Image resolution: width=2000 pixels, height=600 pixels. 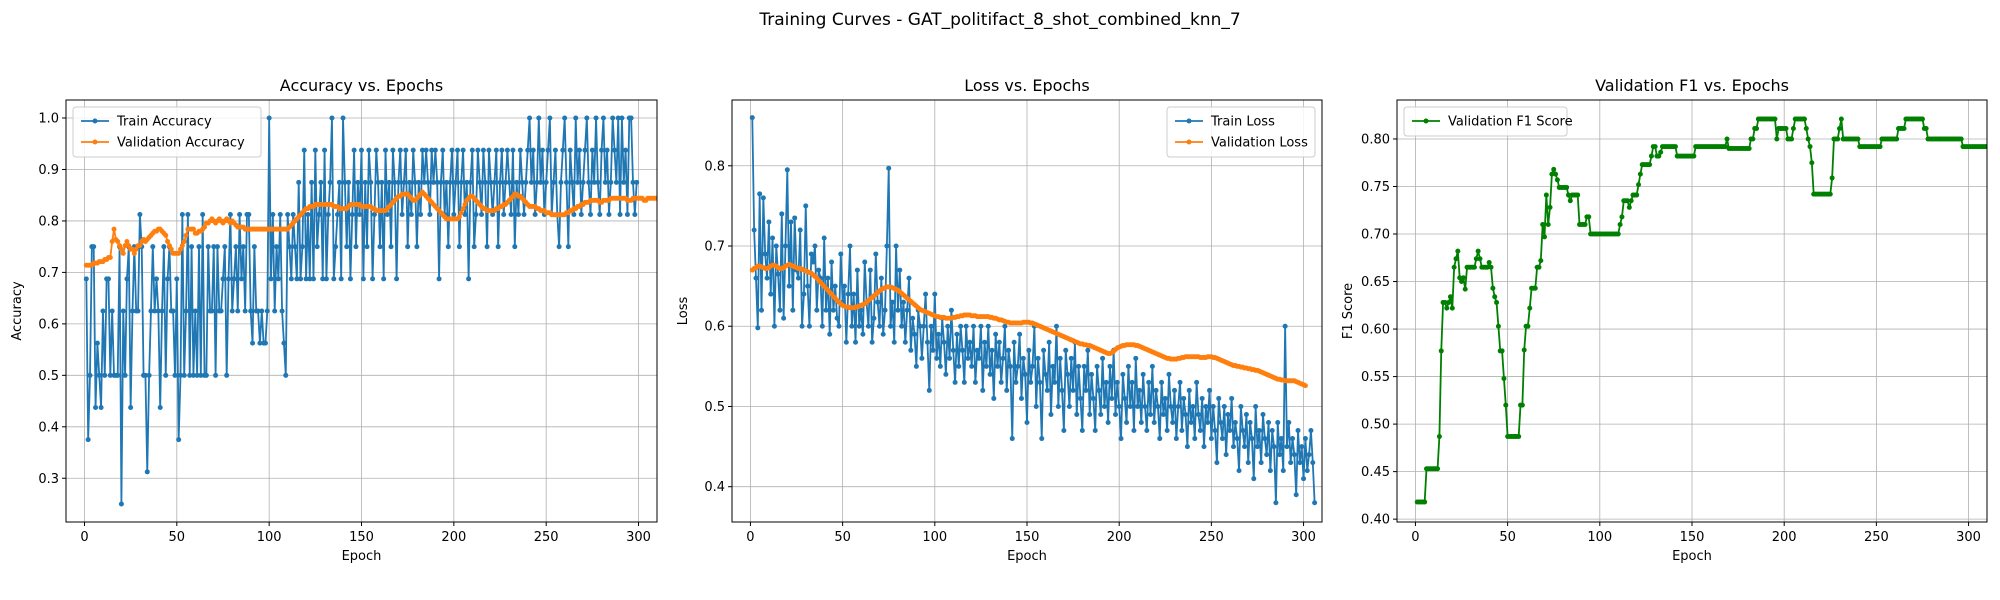 What do you see at coordinates (1026, 85) in the screenshot?
I see `loss-title: Loss vs. Epochs` at bounding box center [1026, 85].